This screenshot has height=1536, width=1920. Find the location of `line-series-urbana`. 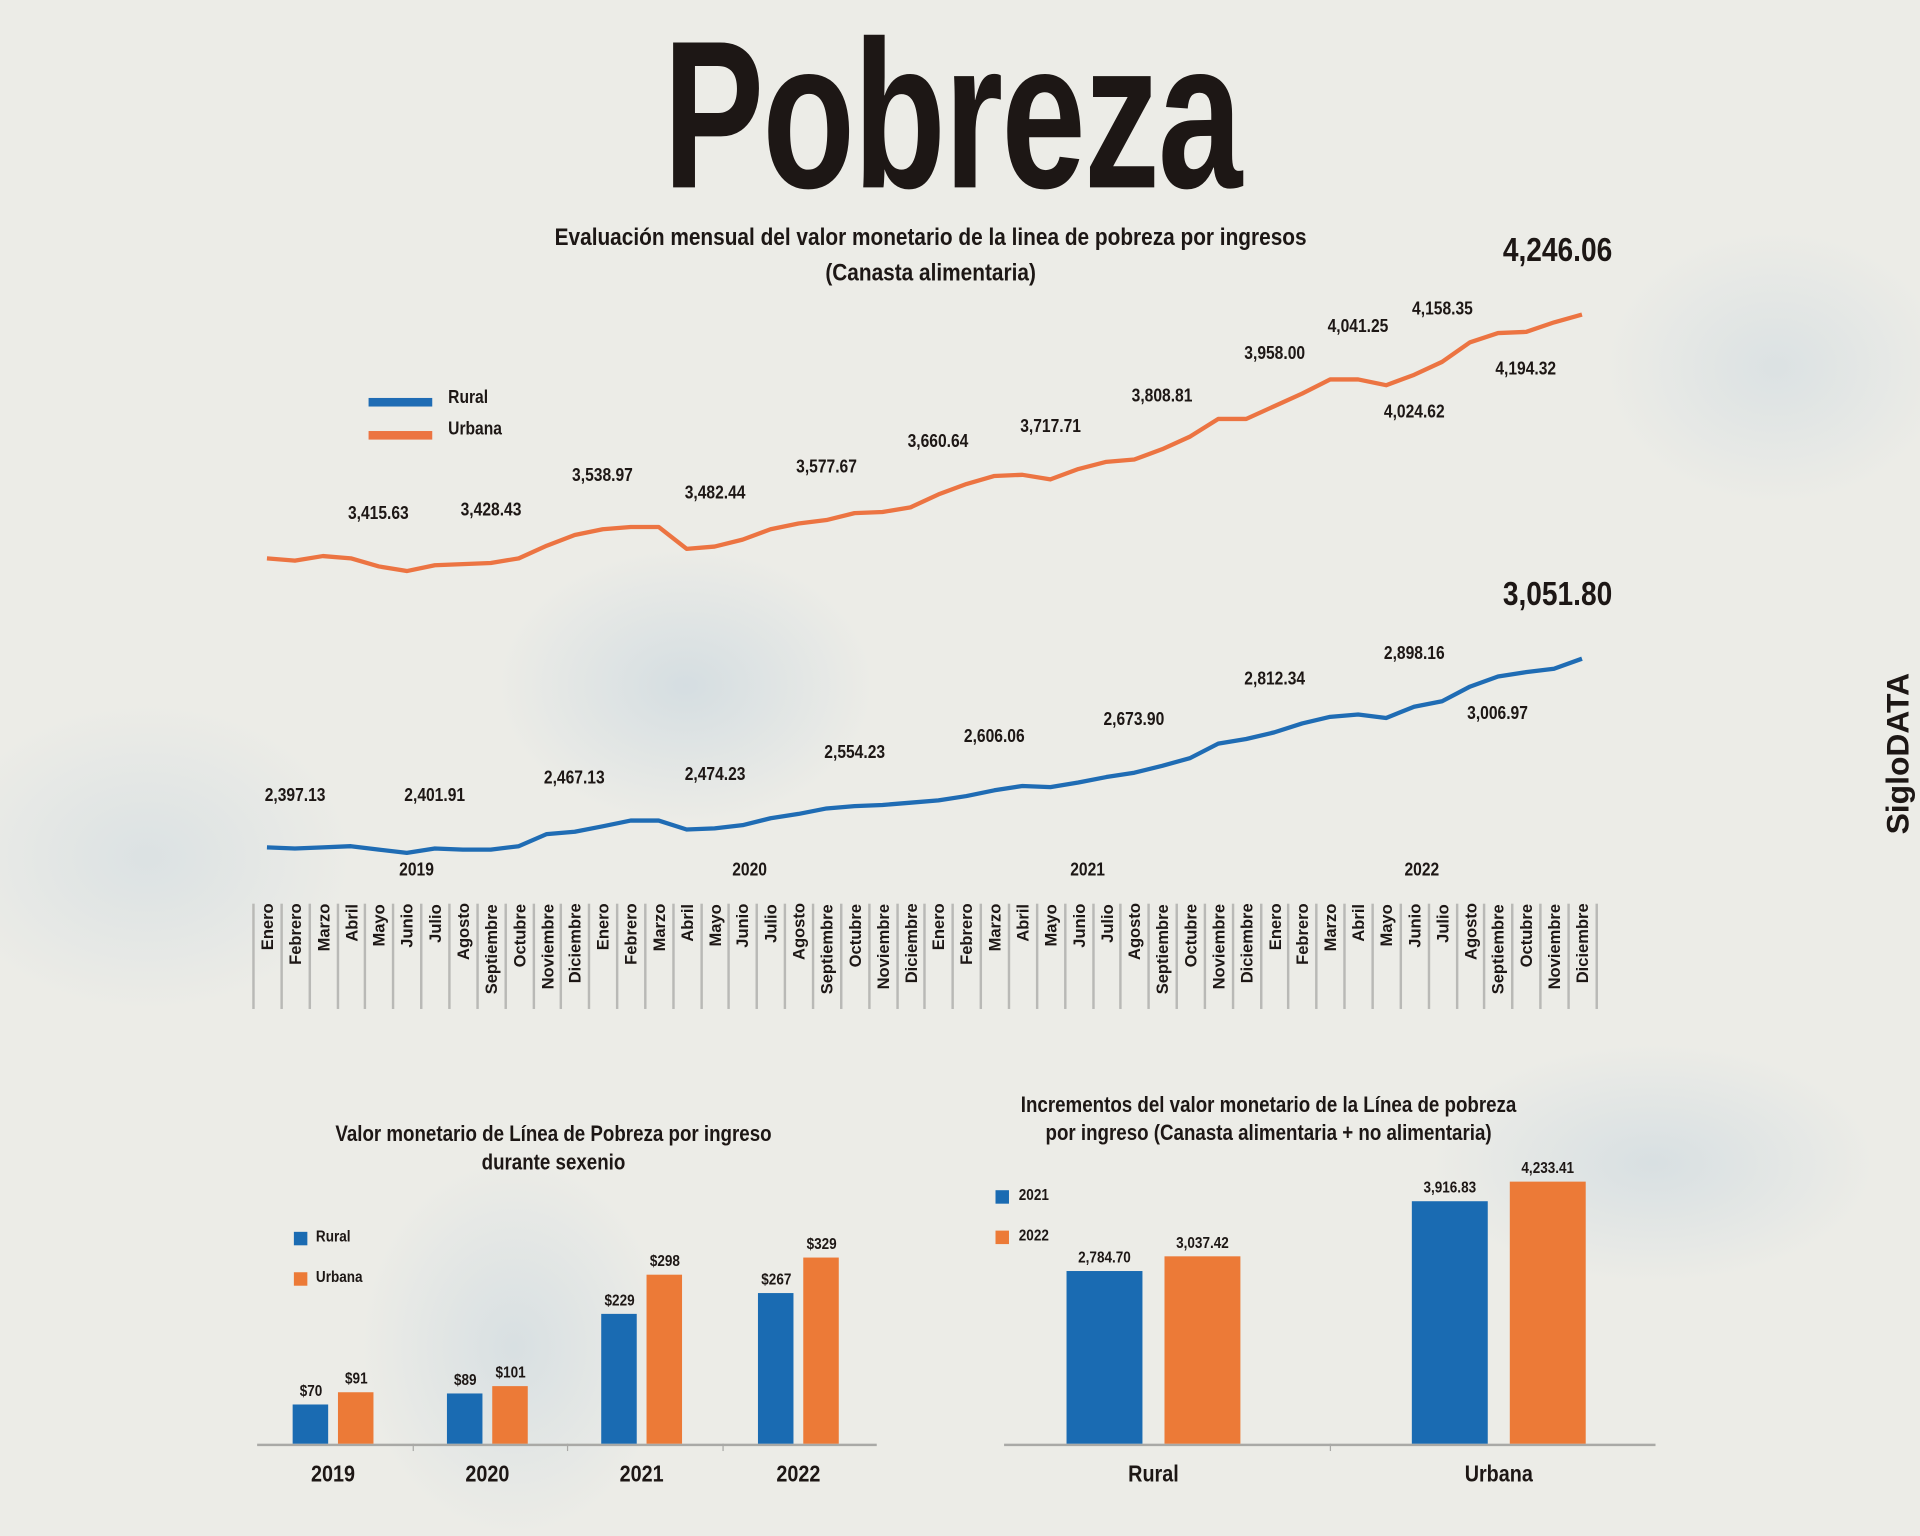

line-series-urbana is located at coordinates (924, 443).